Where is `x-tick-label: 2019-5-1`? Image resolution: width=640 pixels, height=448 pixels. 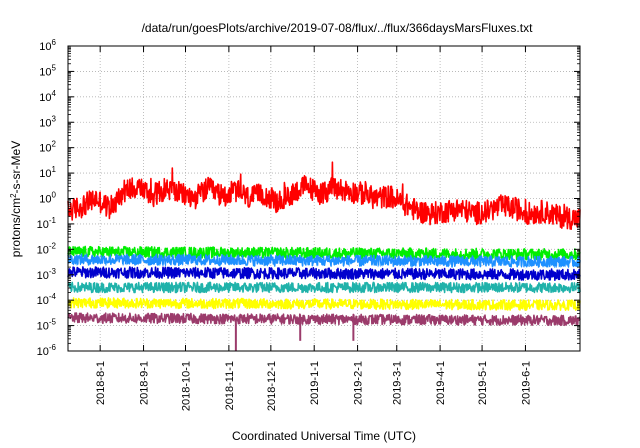 x-tick-label: 2019-5-1 is located at coordinates (483, 383).